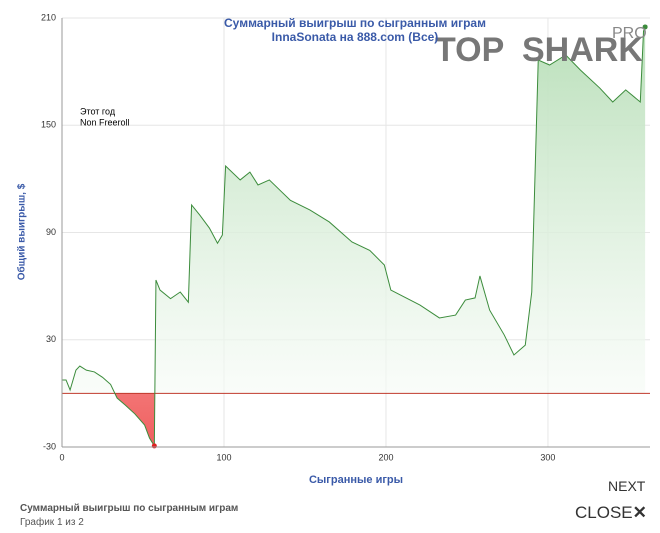 Image resolution: width=660 pixels, height=533 pixels. What do you see at coordinates (629, 33) in the screenshot?
I see `logo-badge: PRO` at bounding box center [629, 33].